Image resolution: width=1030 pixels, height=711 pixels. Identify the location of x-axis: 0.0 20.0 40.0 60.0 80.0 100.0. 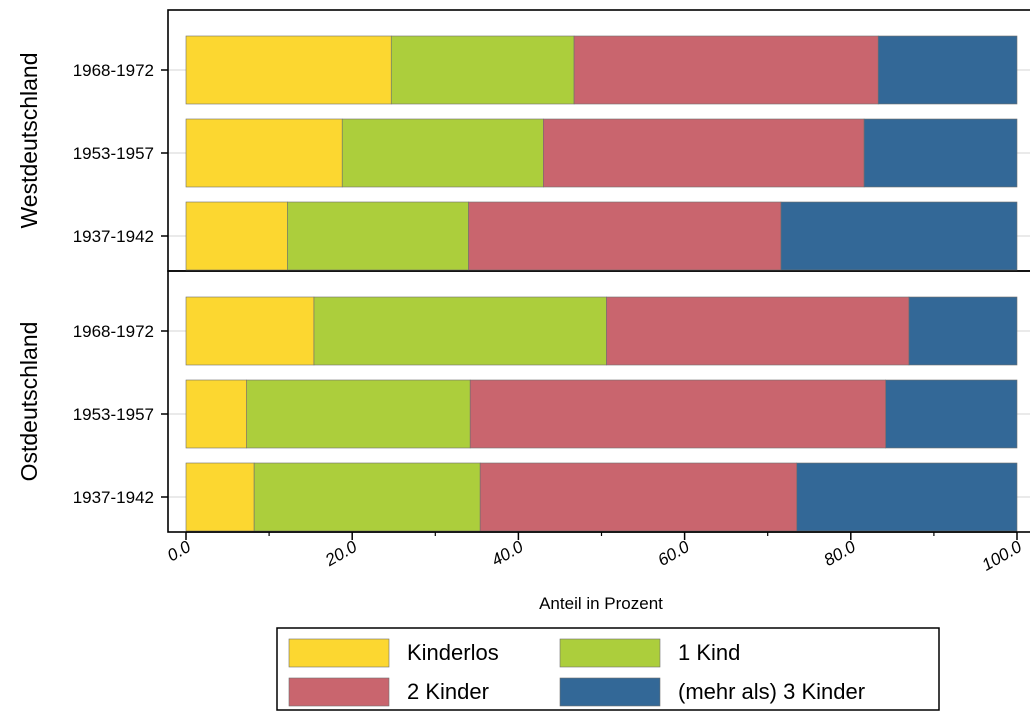
(595, 553).